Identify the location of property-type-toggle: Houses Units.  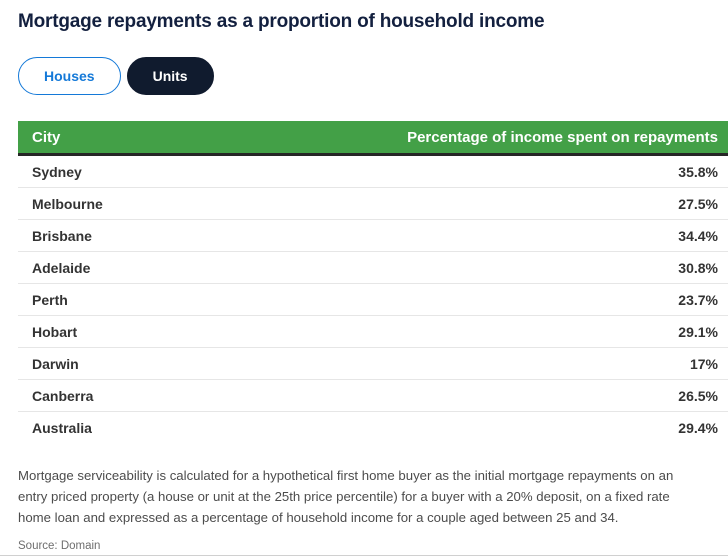
(373, 76).